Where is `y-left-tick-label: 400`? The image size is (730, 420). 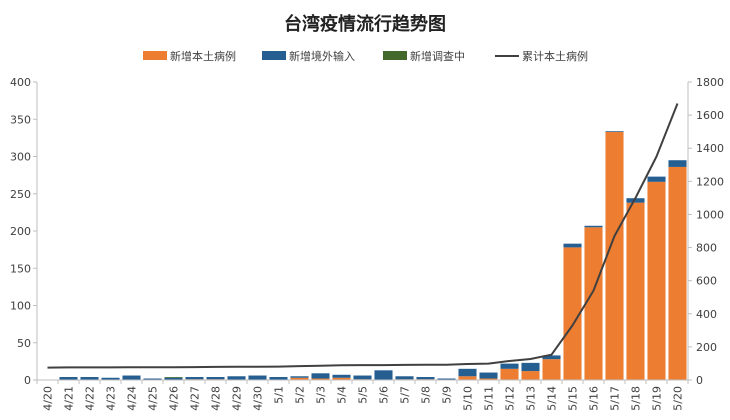
y-left-tick-label: 400 is located at coordinates (20, 82).